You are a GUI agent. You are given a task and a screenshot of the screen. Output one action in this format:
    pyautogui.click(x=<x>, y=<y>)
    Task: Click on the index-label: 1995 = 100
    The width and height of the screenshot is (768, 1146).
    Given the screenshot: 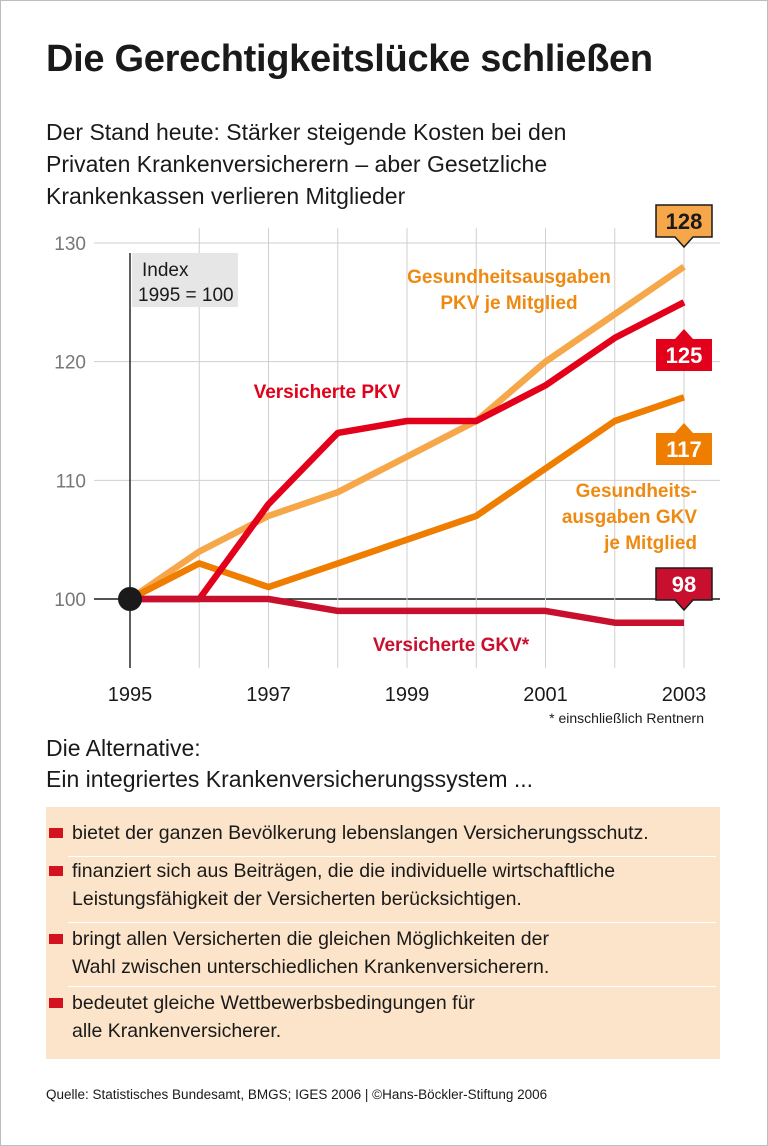 What is the action you would take?
    pyautogui.click(x=186, y=295)
    